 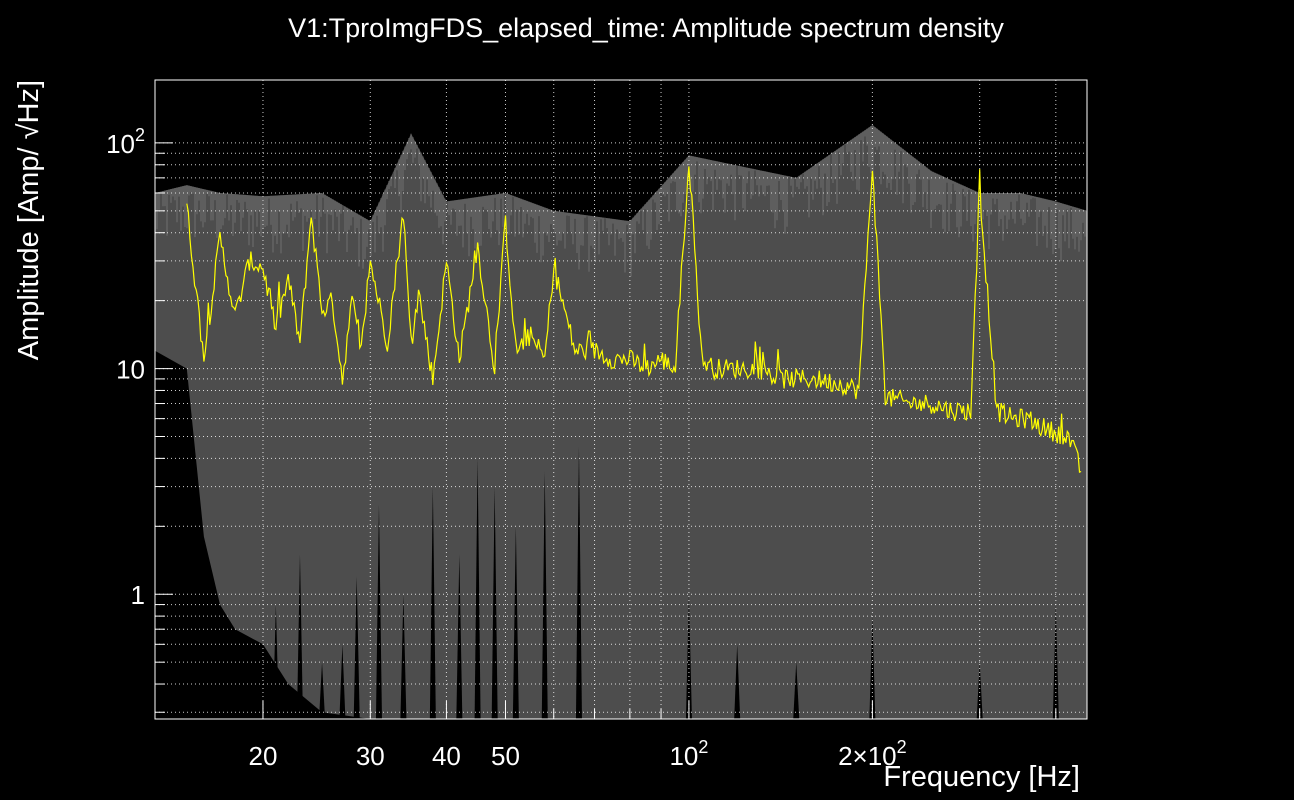 What do you see at coordinates (688, 754) in the screenshot?
I see `x-tick-label: 102` at bounding box center [688, 754].